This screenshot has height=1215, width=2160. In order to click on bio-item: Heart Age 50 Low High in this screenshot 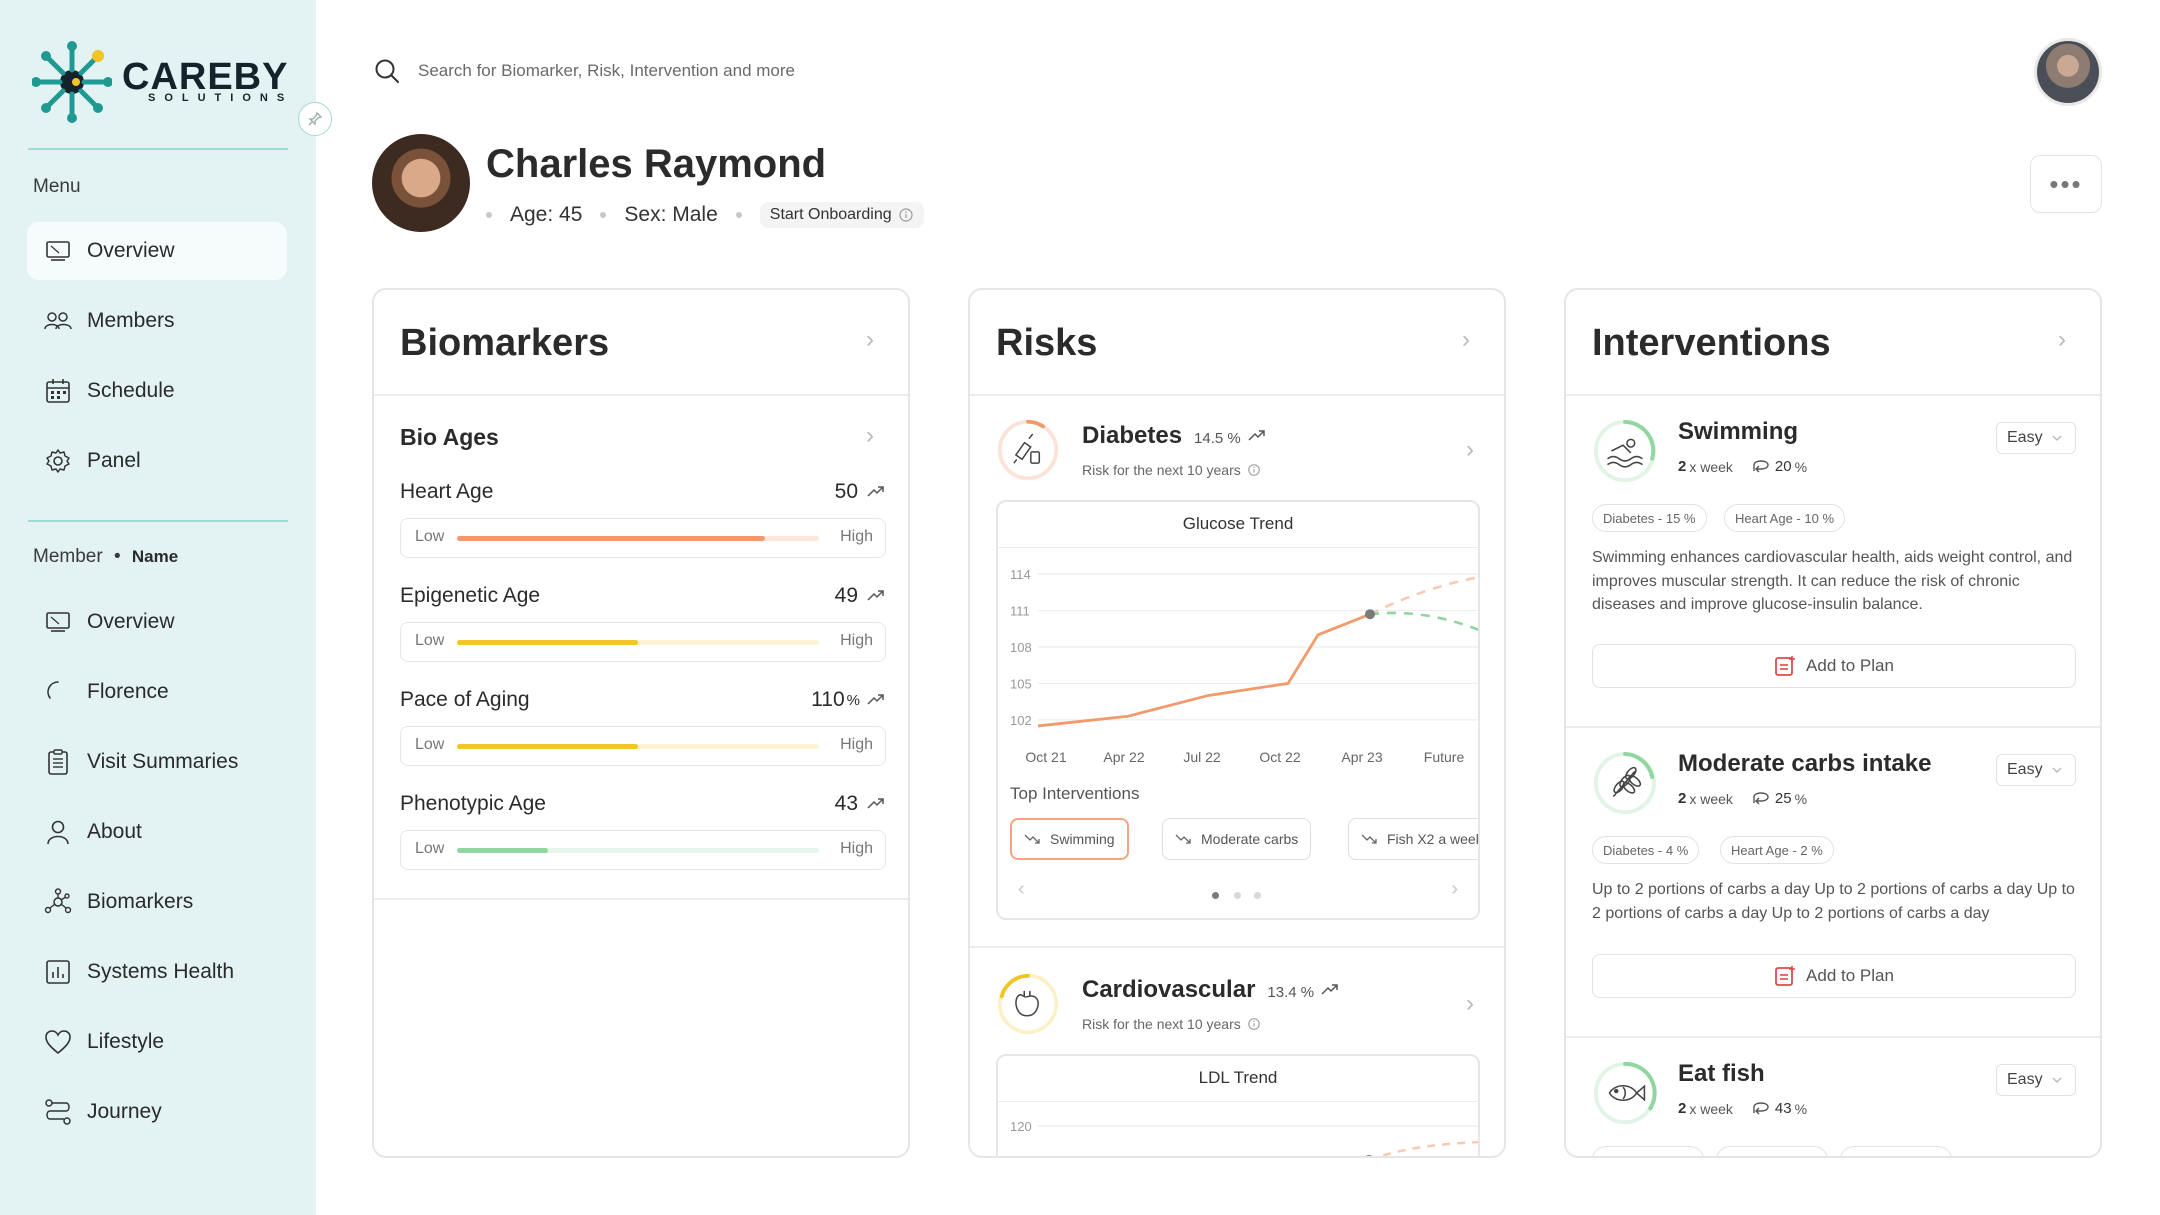, I will do `click(643, 519)`.